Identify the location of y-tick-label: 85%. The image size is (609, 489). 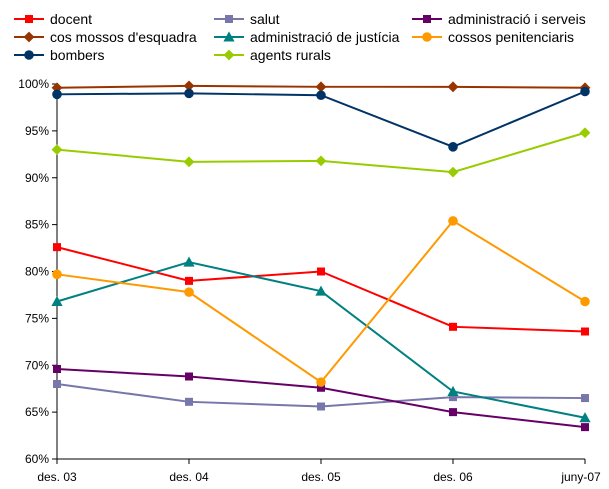
(37, 225).